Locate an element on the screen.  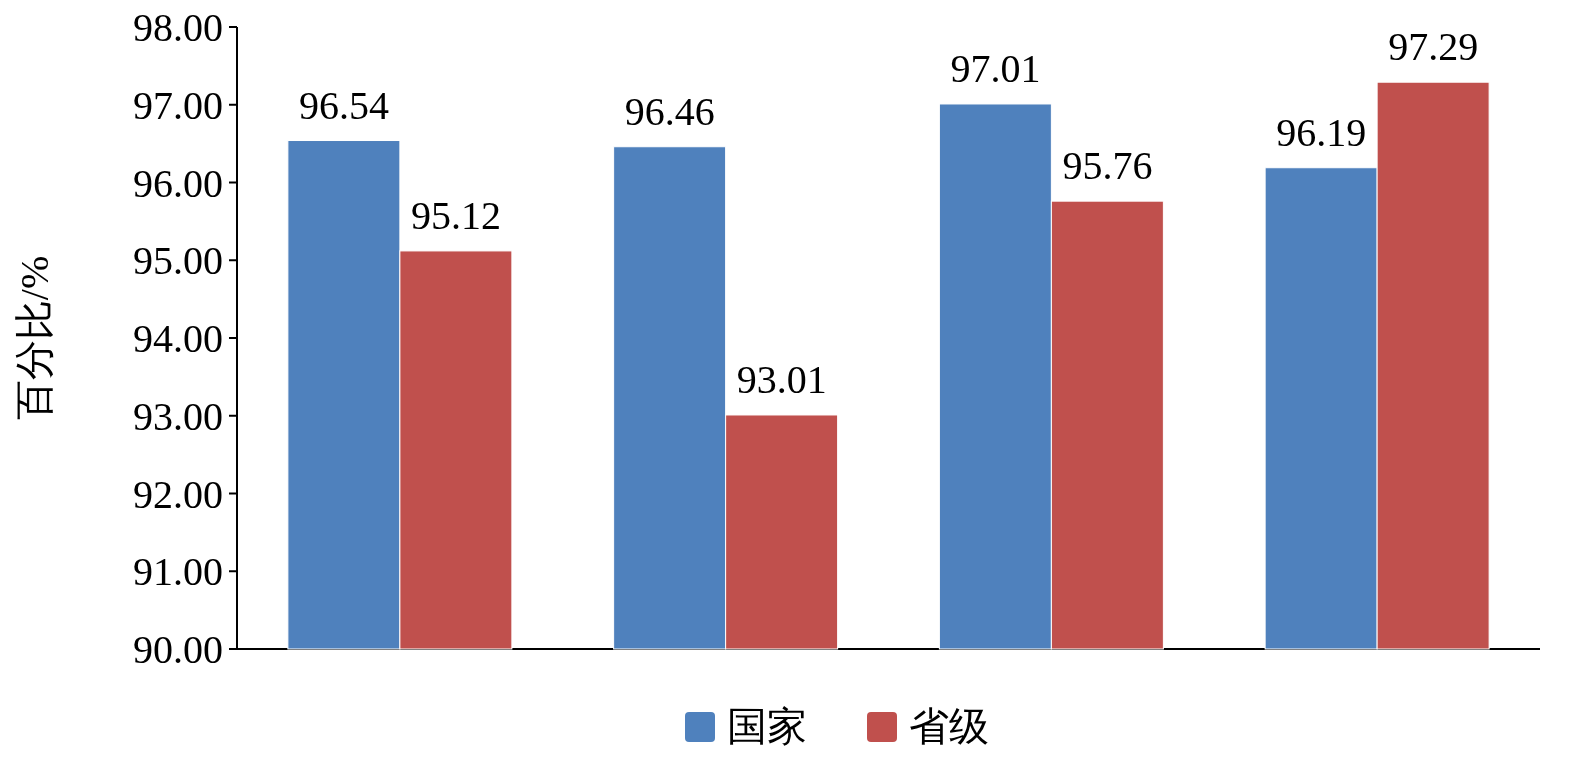
y-tick-label: 98.00 is located at coordinates (178, 27).